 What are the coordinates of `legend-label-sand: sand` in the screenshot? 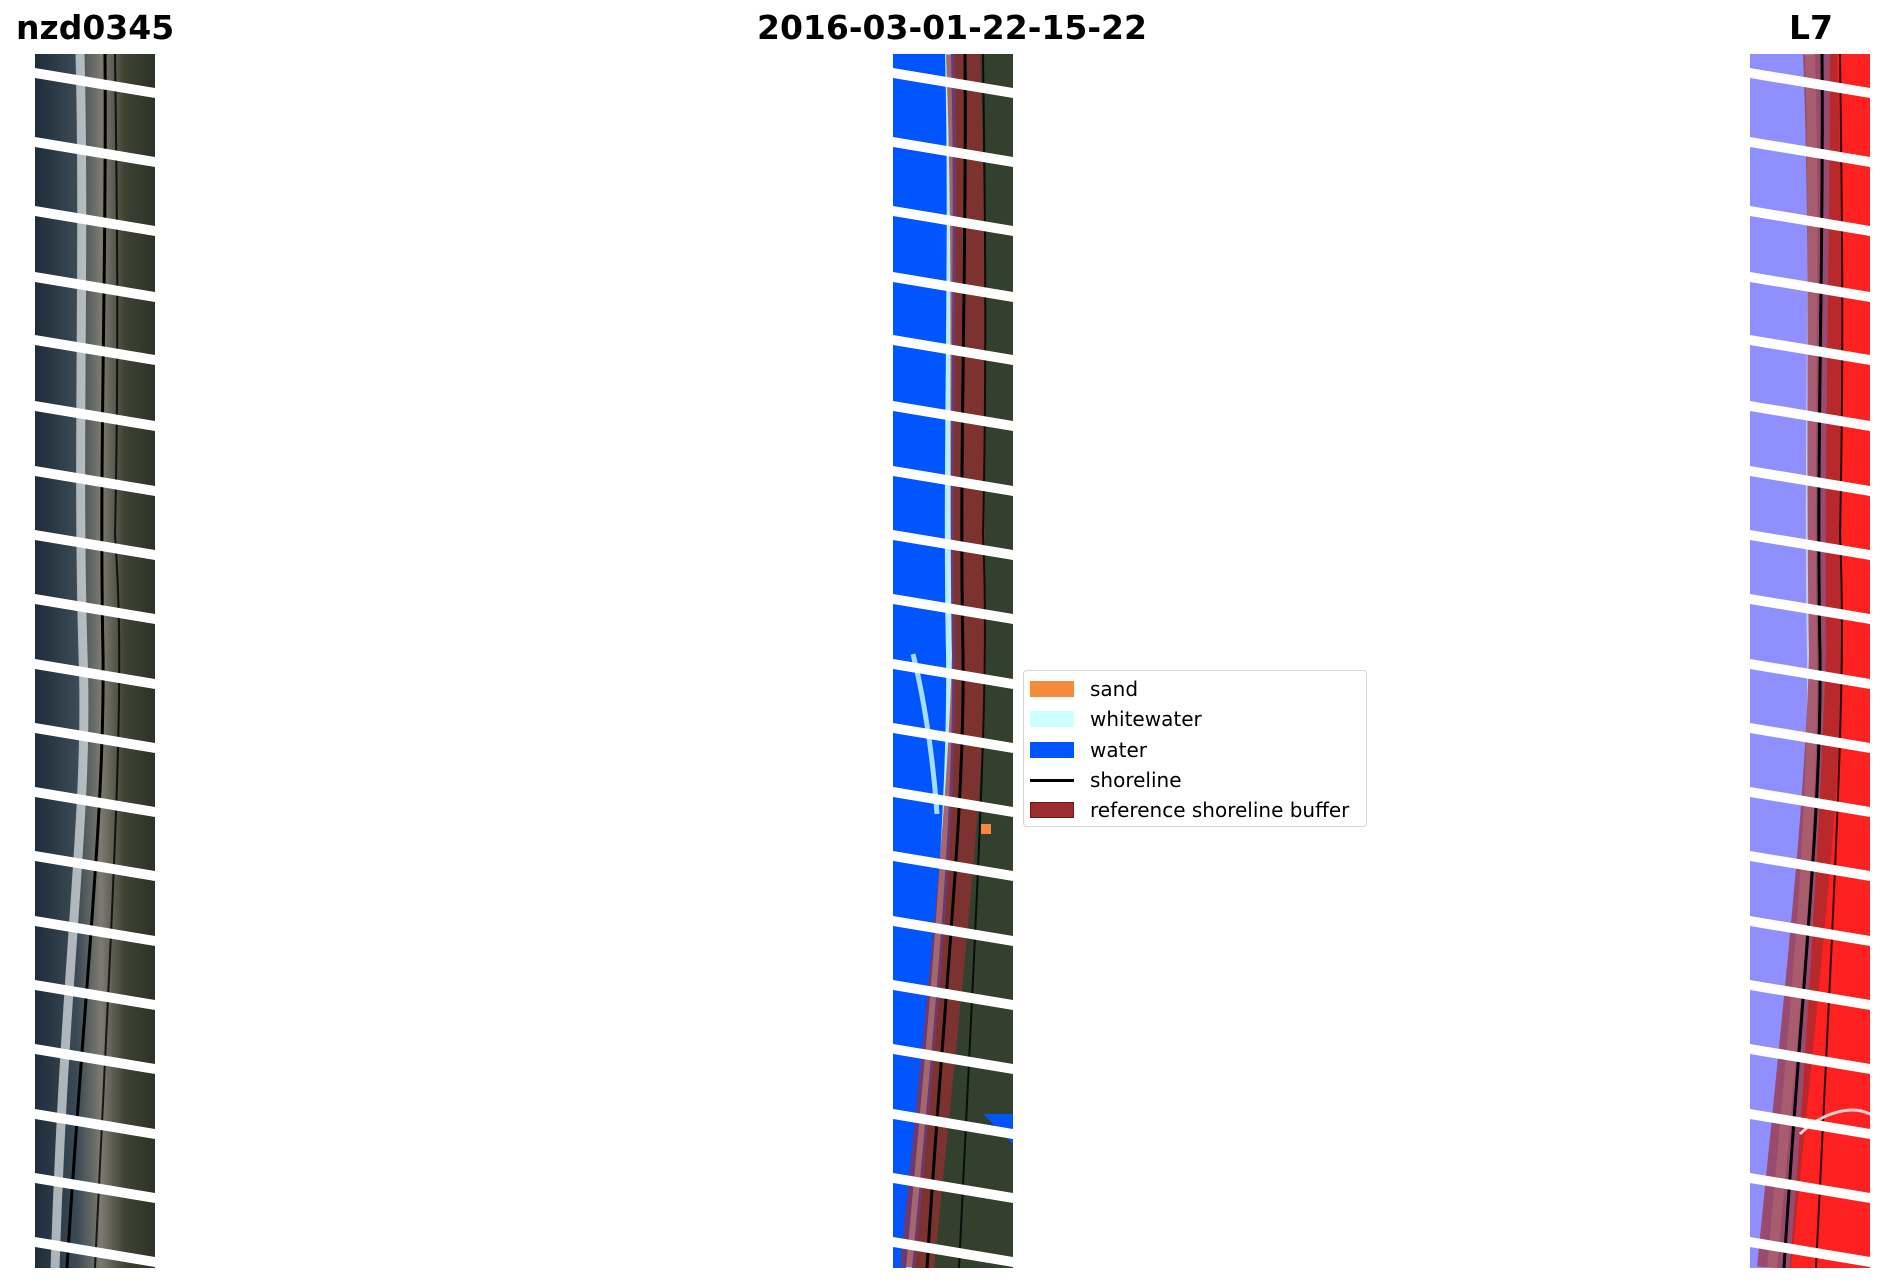 It's located at (1114, 689).